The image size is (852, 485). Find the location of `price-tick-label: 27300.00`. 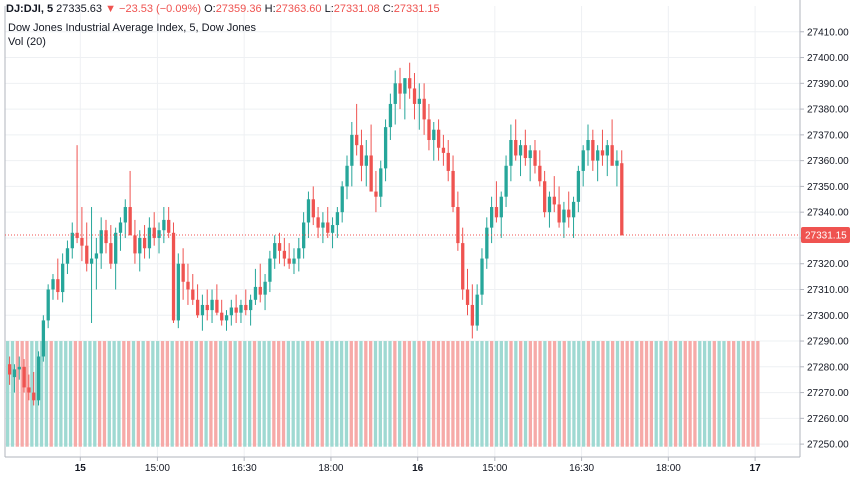

price-tick-label: 27300.00 is located at coordinates (828, 316).